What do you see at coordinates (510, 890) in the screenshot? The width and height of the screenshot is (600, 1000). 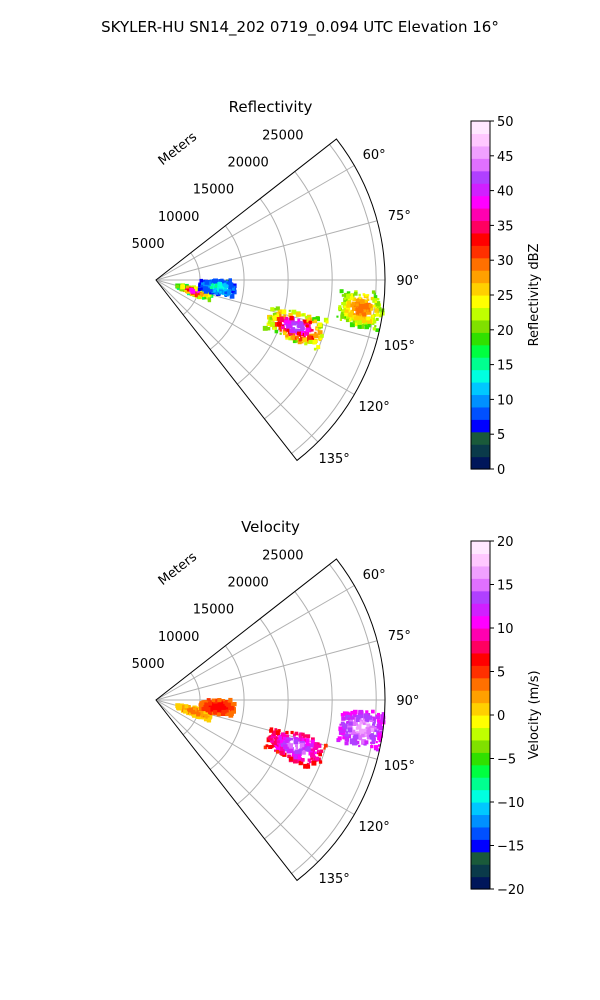 I see `colorbar-tick-label: −20` at bounding box center [510, 890].